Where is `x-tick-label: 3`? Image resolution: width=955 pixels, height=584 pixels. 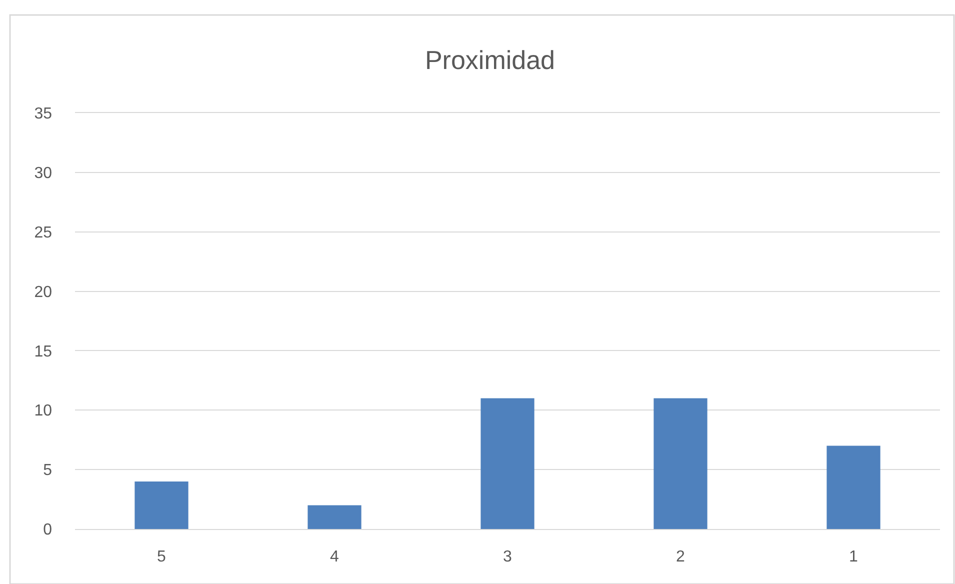 x-tick-label: 3 is located at coordinates (507, 557).